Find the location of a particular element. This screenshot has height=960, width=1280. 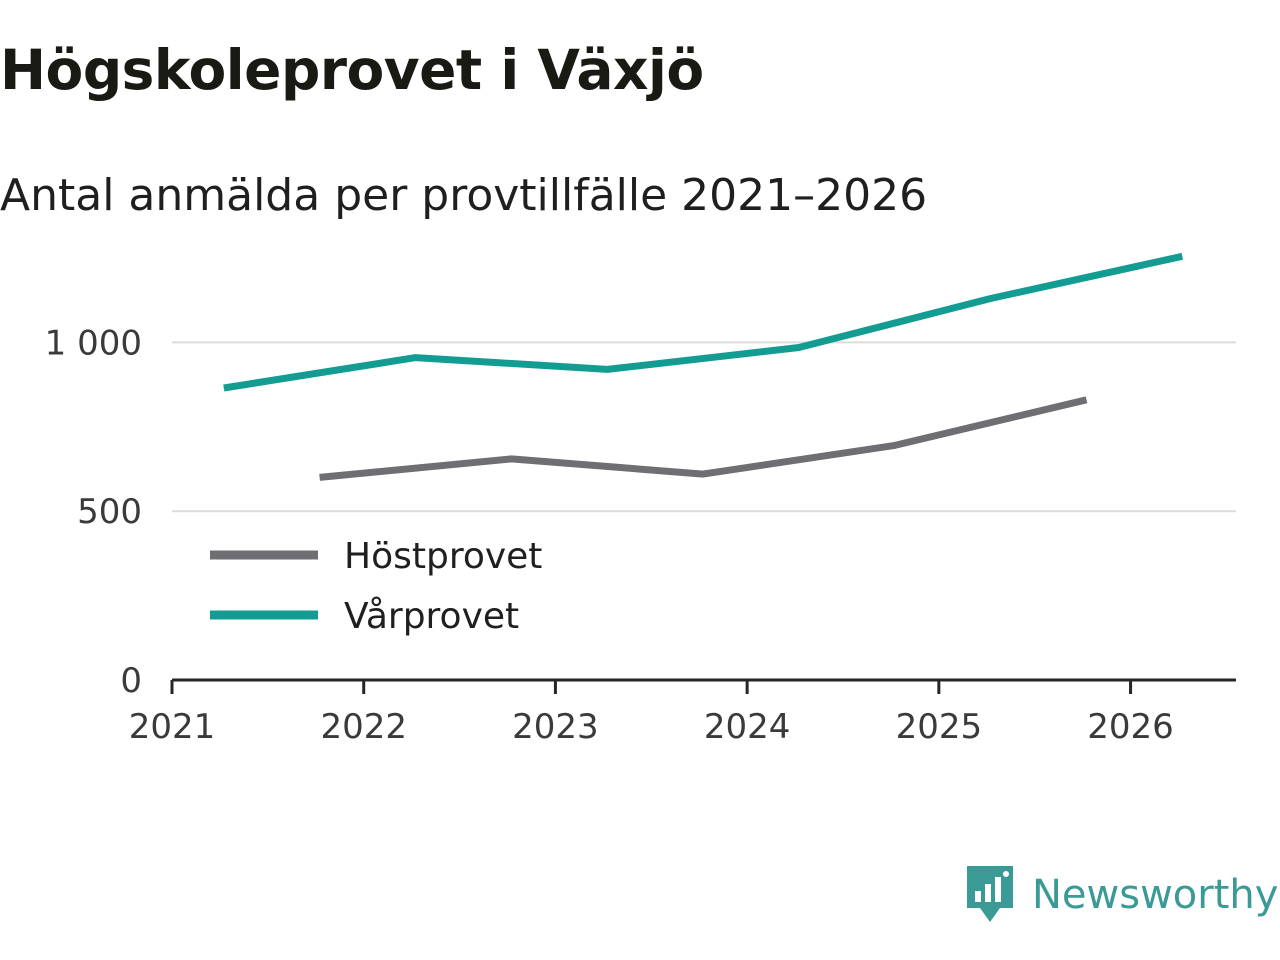

y-axis: 0 500 1 000 is located at coordinates (93, 512).